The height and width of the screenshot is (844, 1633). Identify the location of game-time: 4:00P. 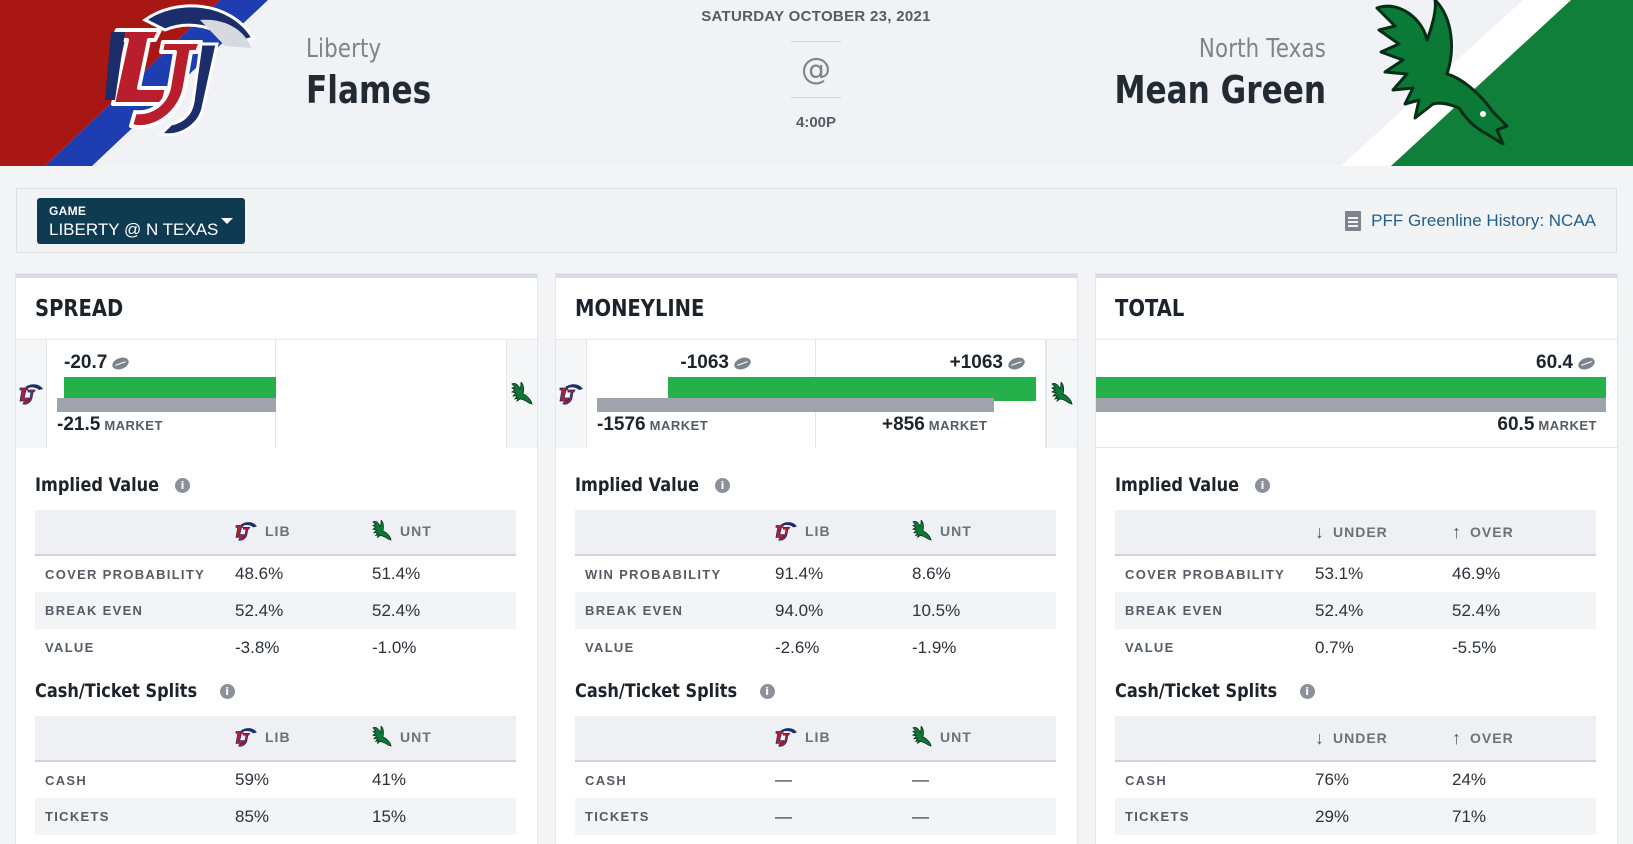
(816, 122).